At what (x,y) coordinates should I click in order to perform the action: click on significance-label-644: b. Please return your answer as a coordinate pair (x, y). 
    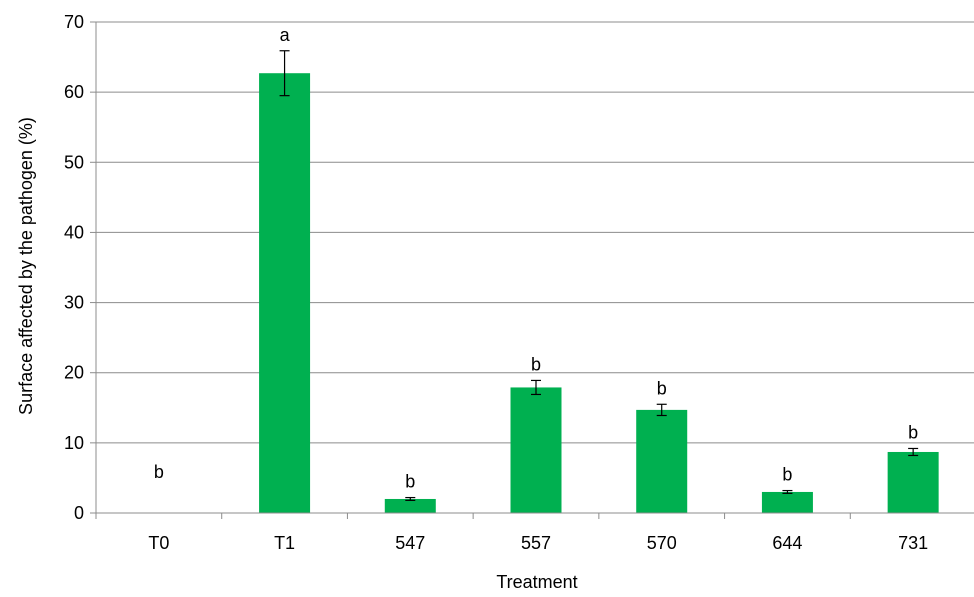
    Looking at the image, I should click on (787, 475).